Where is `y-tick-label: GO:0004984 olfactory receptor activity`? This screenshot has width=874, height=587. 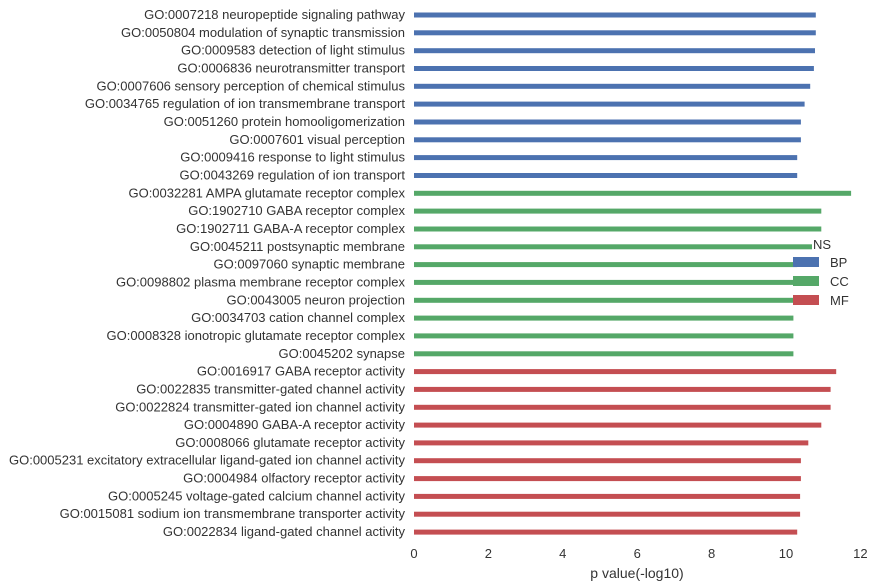 y-tick-label: GO:0004984 olfactory receptor activity is located at coordinates (294, 478).